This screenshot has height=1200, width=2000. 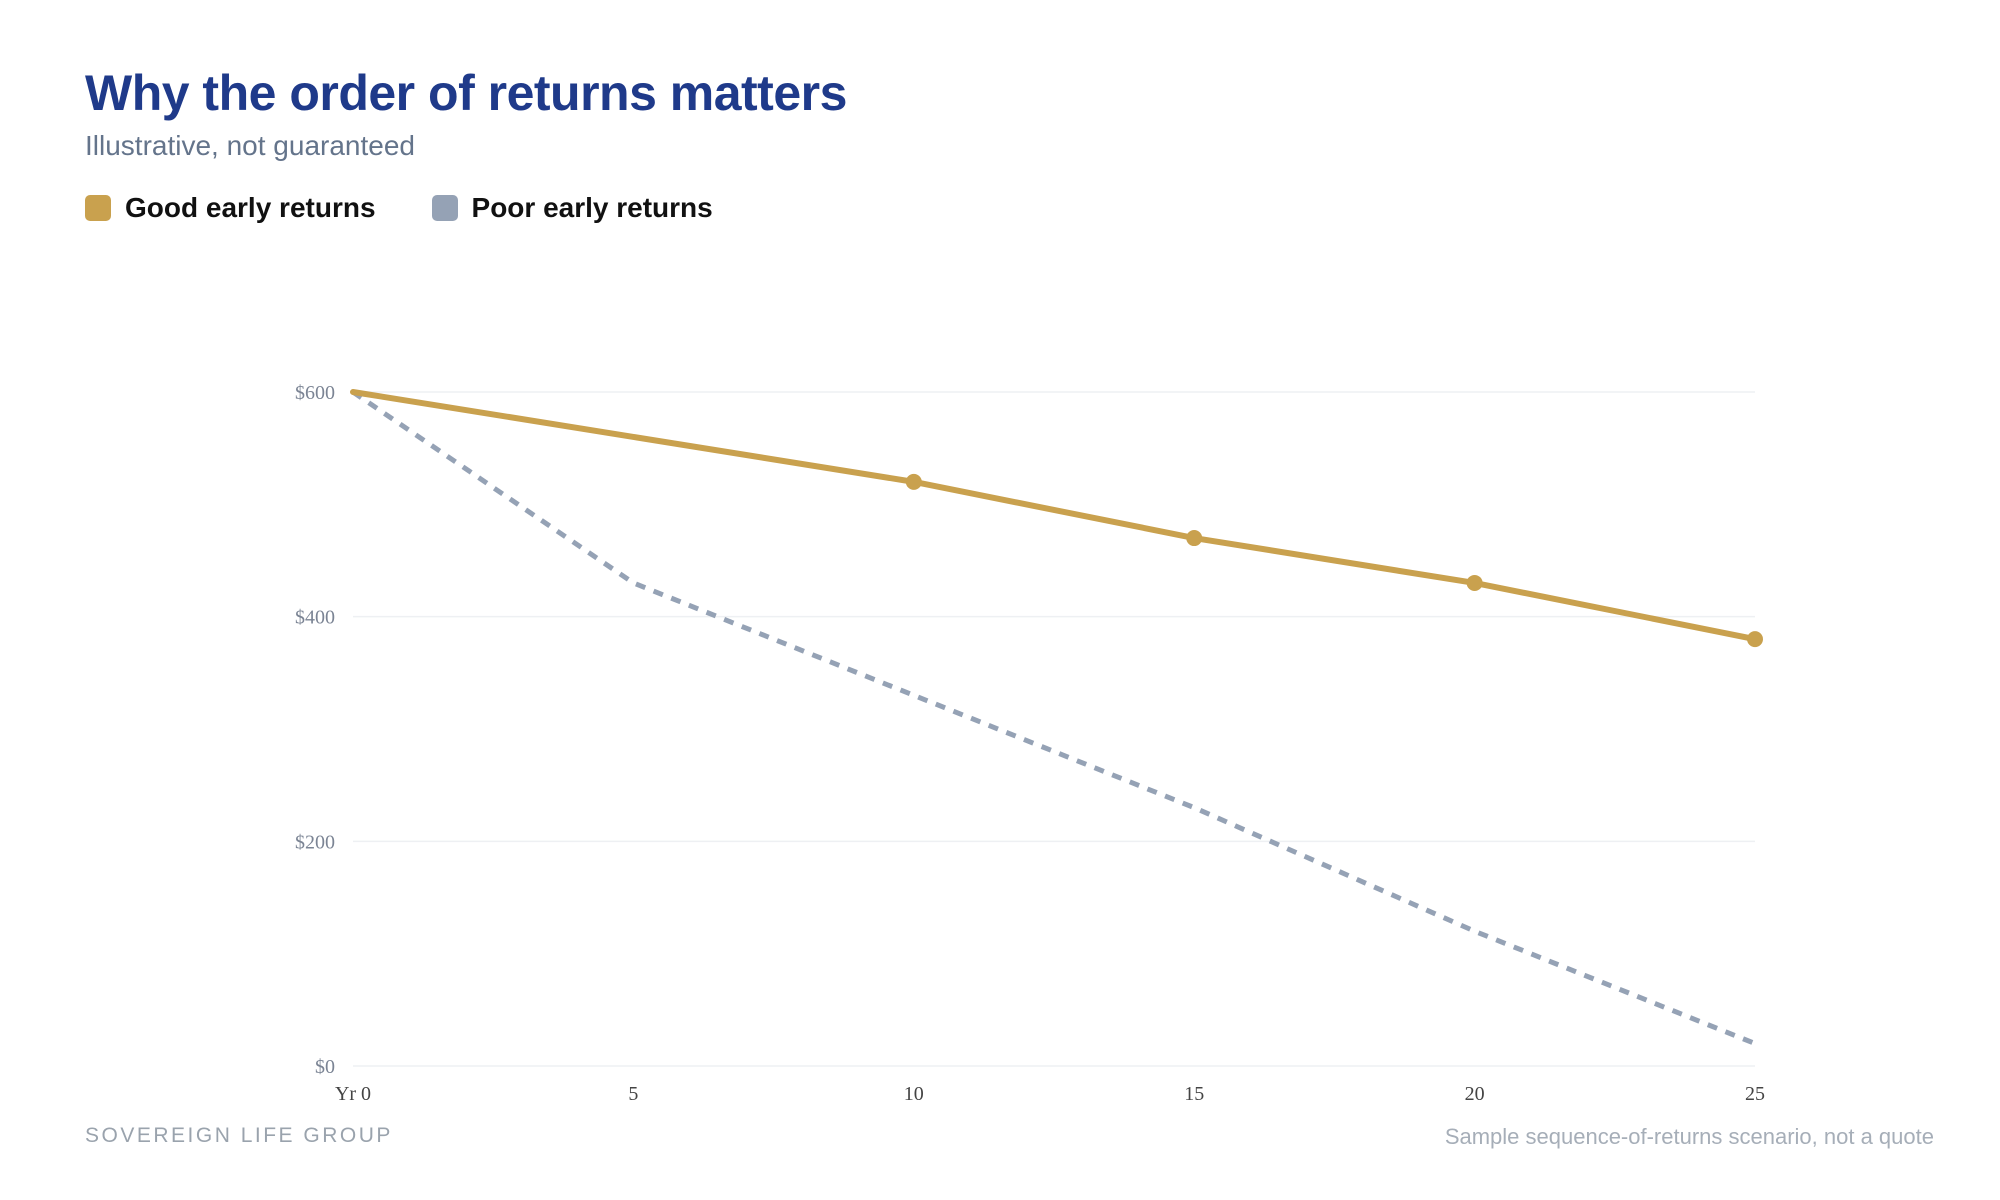 What do you see at coordinates (315, 393) in the screenshot?
I see `y-tick-label: $600` at bounding box center [315, 393].